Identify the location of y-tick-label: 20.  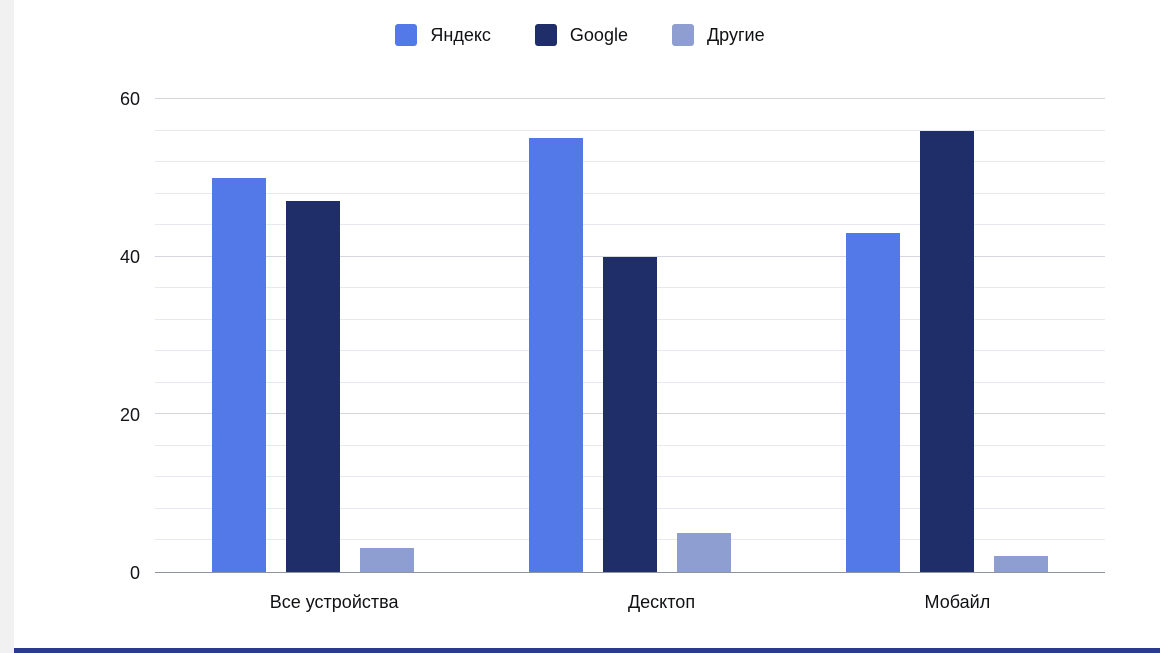
(129, 415).